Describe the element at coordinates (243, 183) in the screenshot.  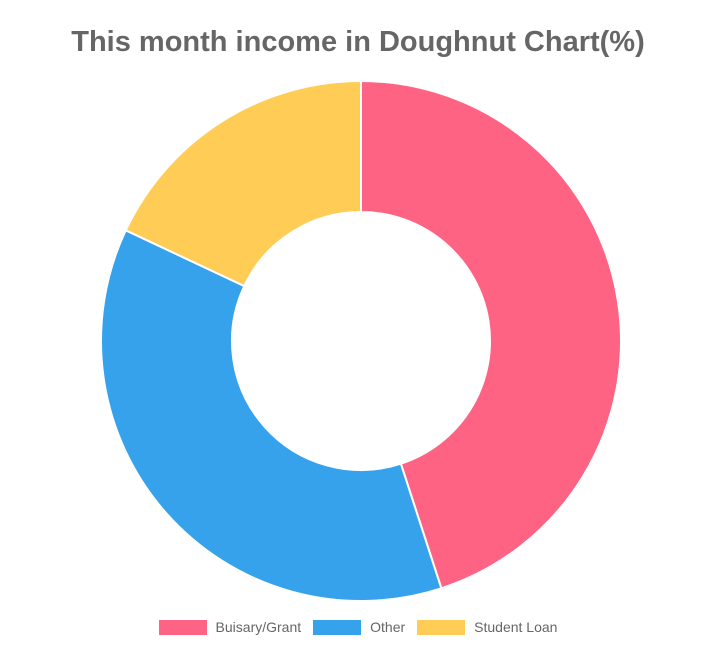
I see `slice-student-loan` at that location.